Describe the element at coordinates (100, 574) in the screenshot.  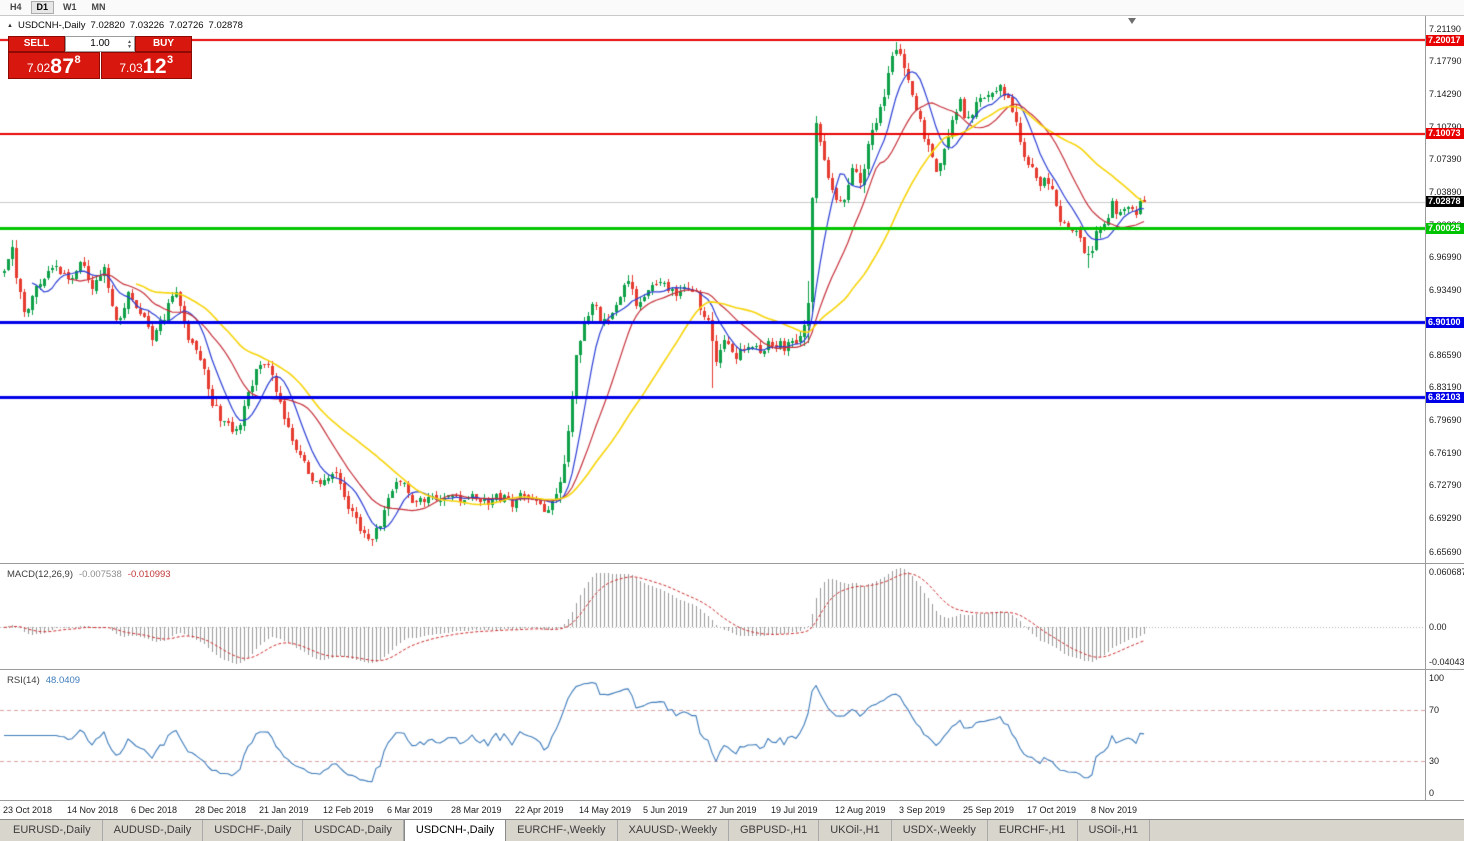
I see `macd-main-value: -0.007538` at that location.